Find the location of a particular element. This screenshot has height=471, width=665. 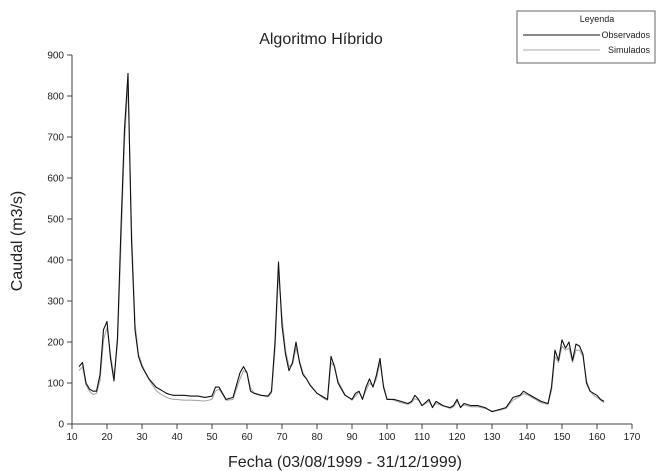

y-tick-label: 800 is located at coordinates (55, 97).